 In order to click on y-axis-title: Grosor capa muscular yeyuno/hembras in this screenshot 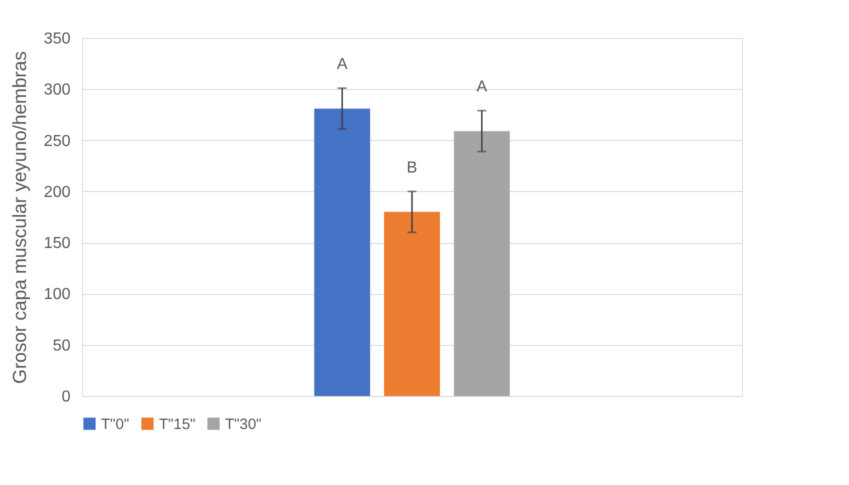, I will do `click(20, 217)`.